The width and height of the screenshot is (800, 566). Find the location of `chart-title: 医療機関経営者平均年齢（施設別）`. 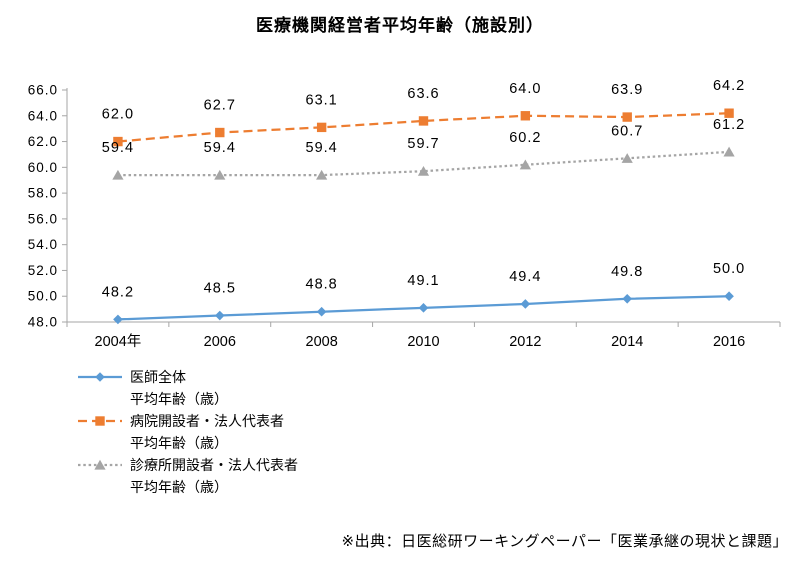

chart-title: 医療機関経営者平均年齢（施設別） is located at coordinates (400, 25).